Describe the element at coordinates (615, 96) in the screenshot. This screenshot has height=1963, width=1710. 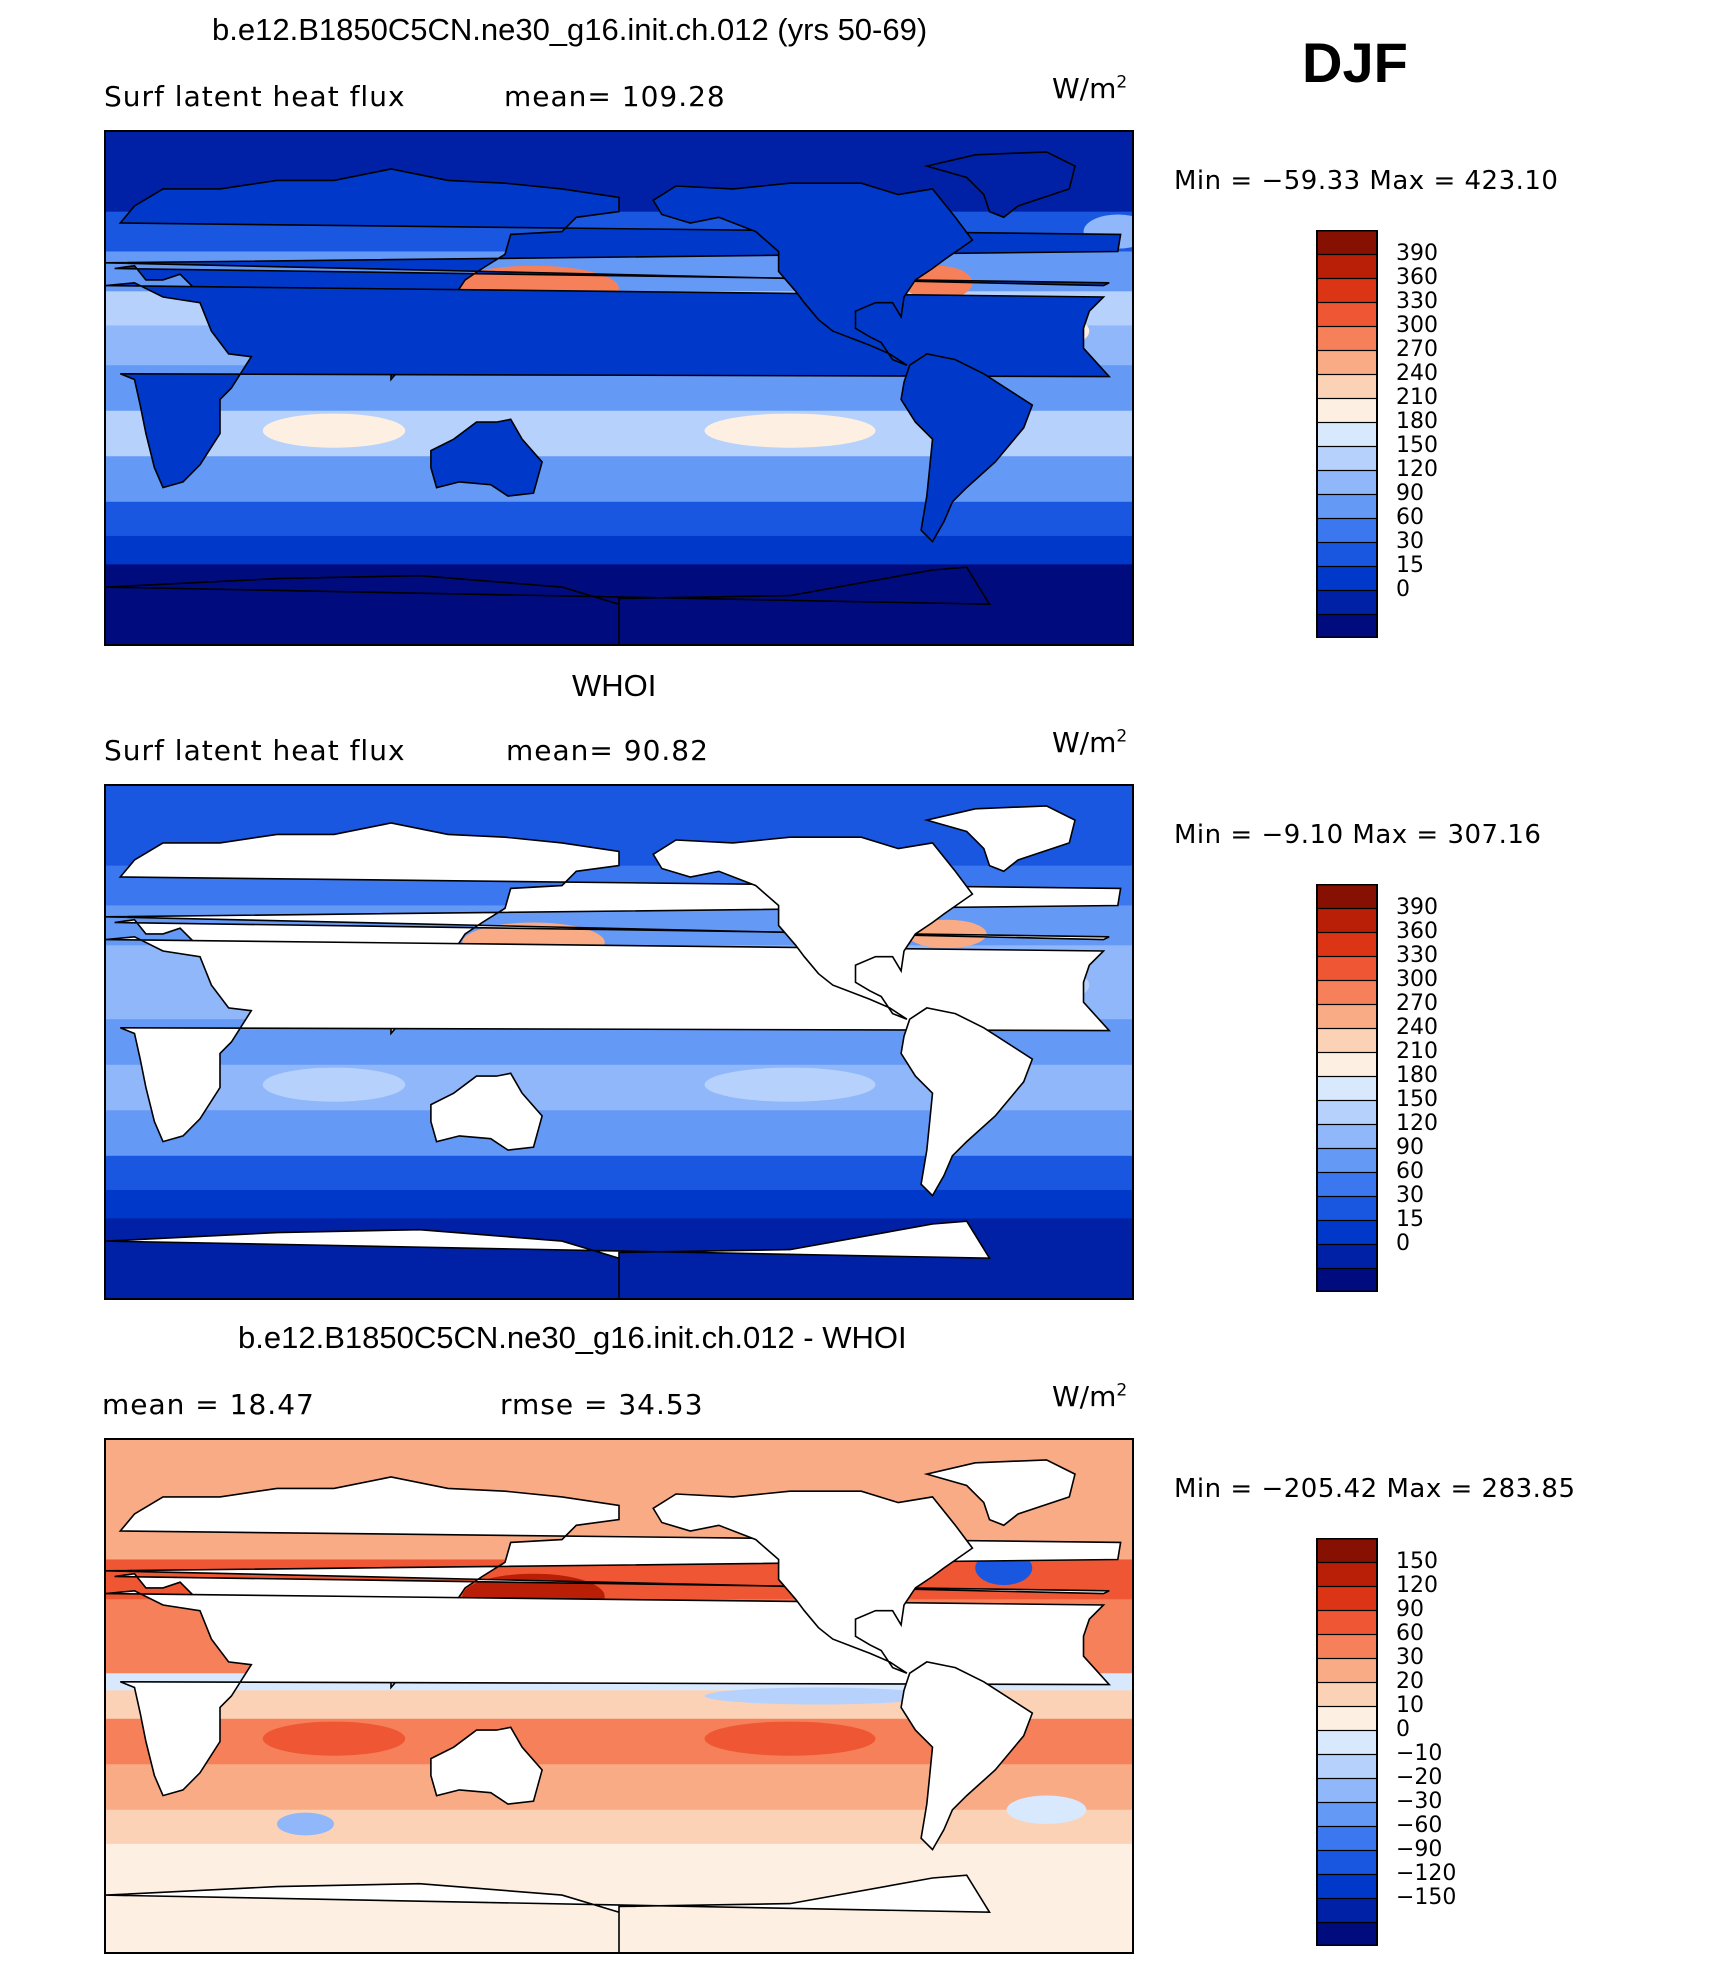
I see `panel-1-mean-label: mean= 109.28` at that location.